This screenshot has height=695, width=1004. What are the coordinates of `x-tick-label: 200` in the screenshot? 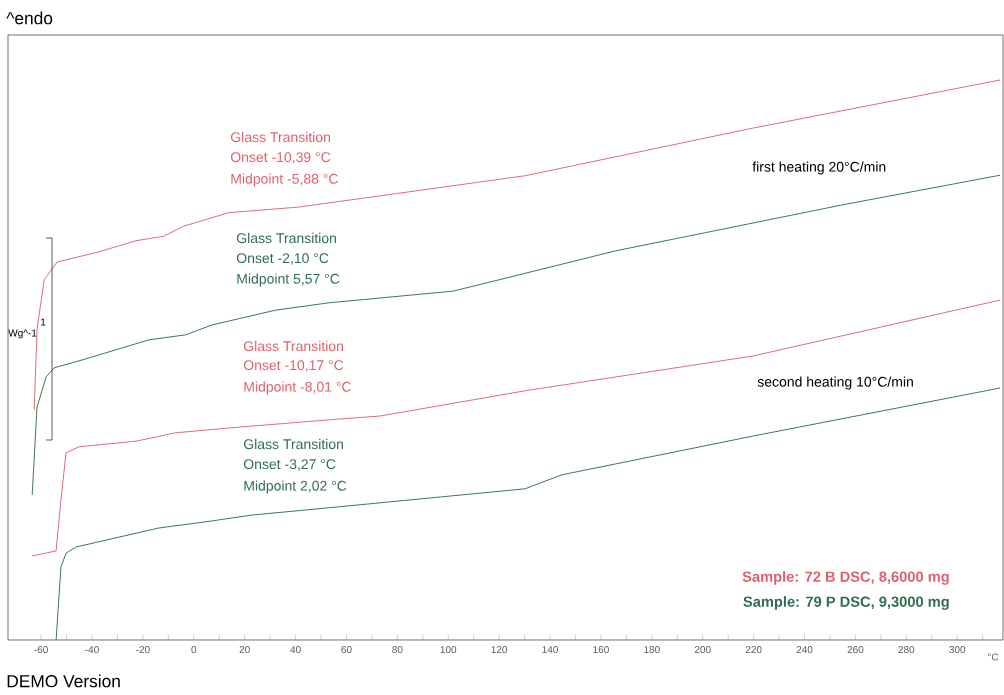 It's located at (702, 650).